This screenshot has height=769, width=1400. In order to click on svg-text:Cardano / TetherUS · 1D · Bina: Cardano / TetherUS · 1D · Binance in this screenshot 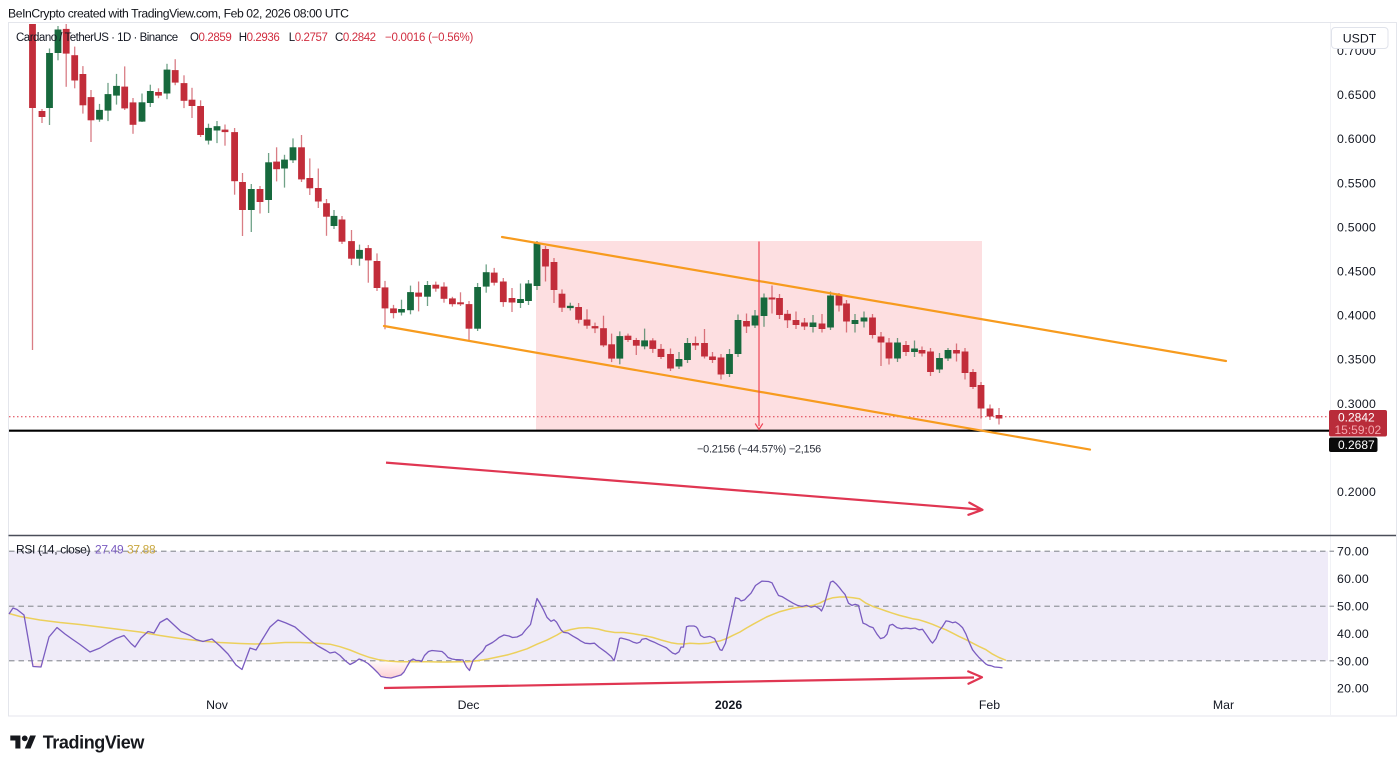, I will do `click(97, 38)`.